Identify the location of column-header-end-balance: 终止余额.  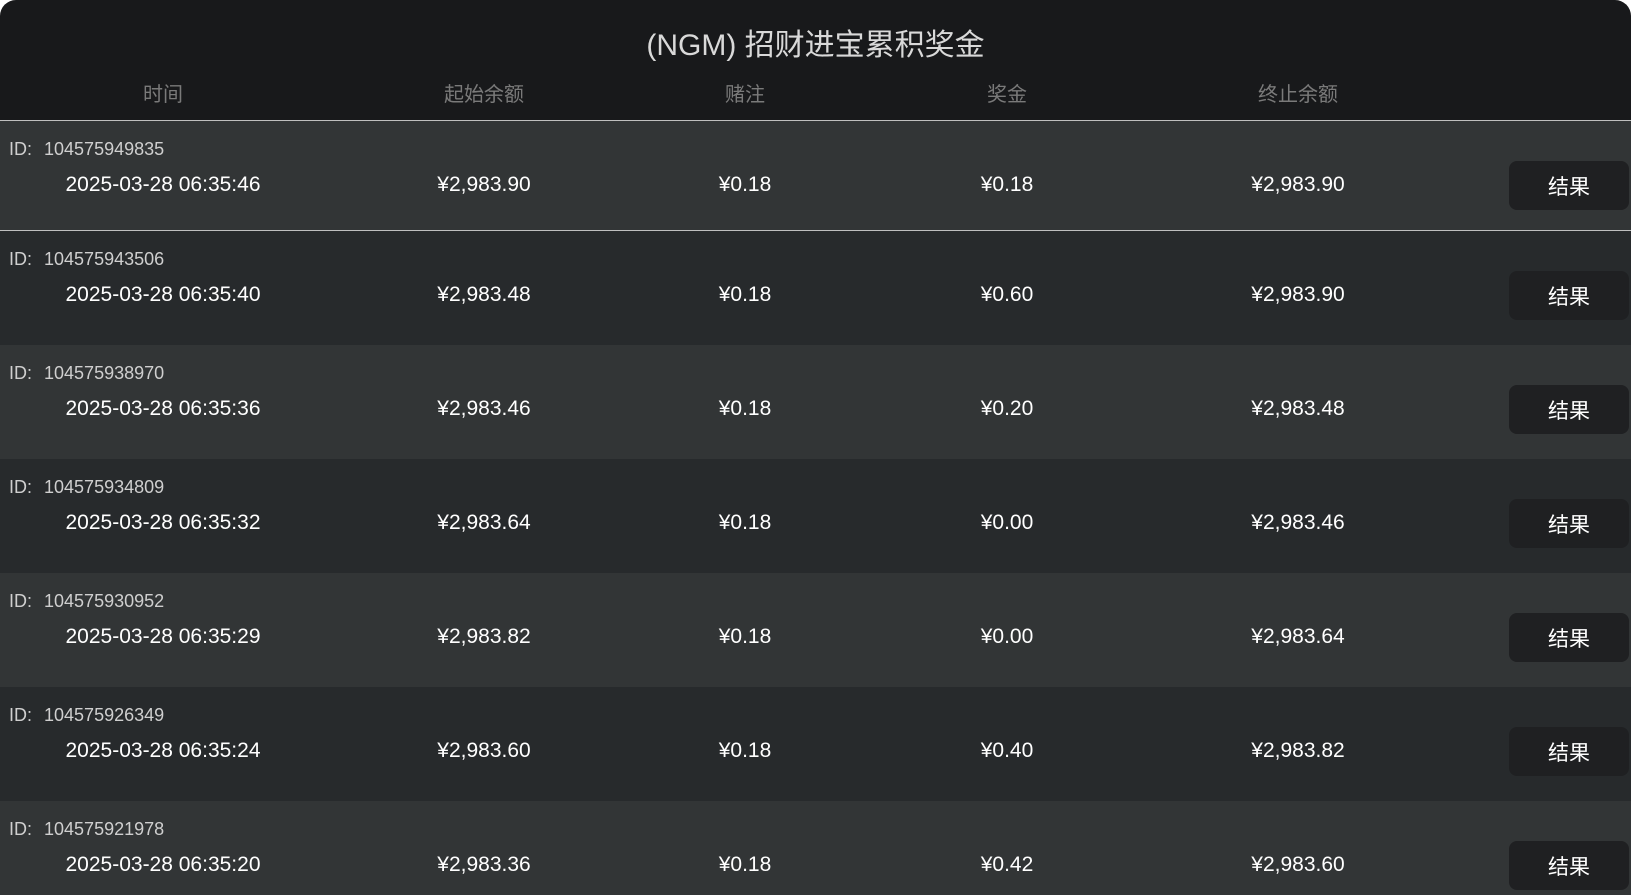
(1298, 95).